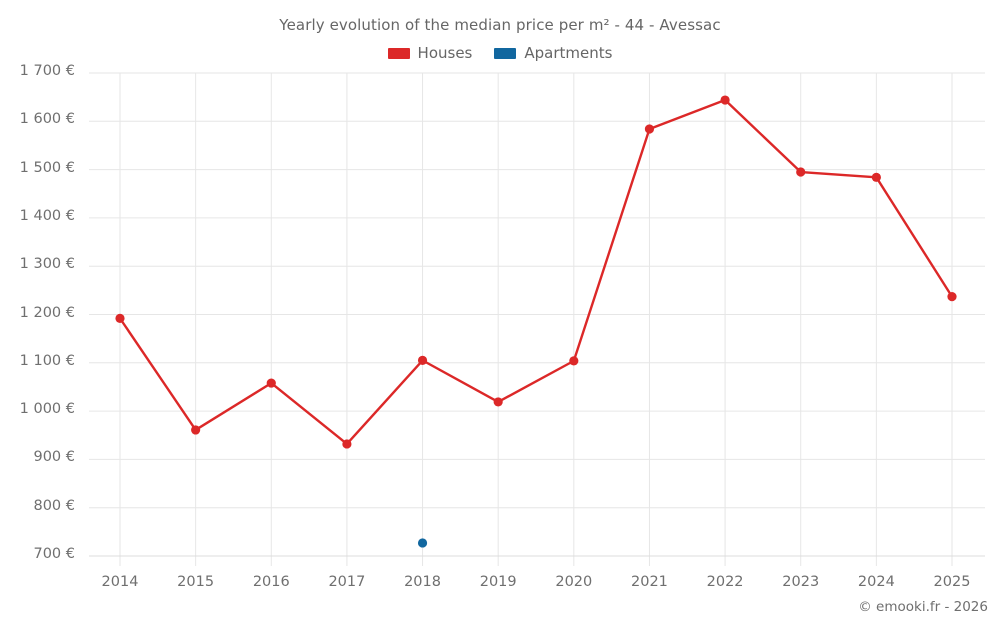 The width and height of the screenshot is (1000, 625). Describe the element at coordinates (54, 554) in the screenshot. I see `y-axis-tick-label: 700 €` at that location.